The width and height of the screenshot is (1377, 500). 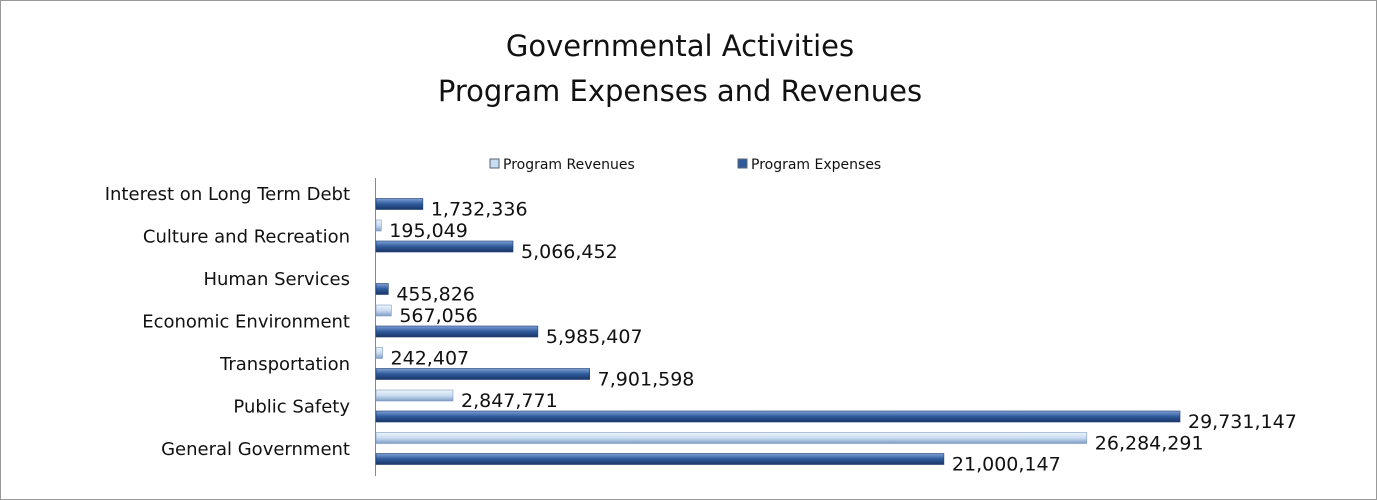 I want to click on value-label: 195,049, so click(x=428, y=231).